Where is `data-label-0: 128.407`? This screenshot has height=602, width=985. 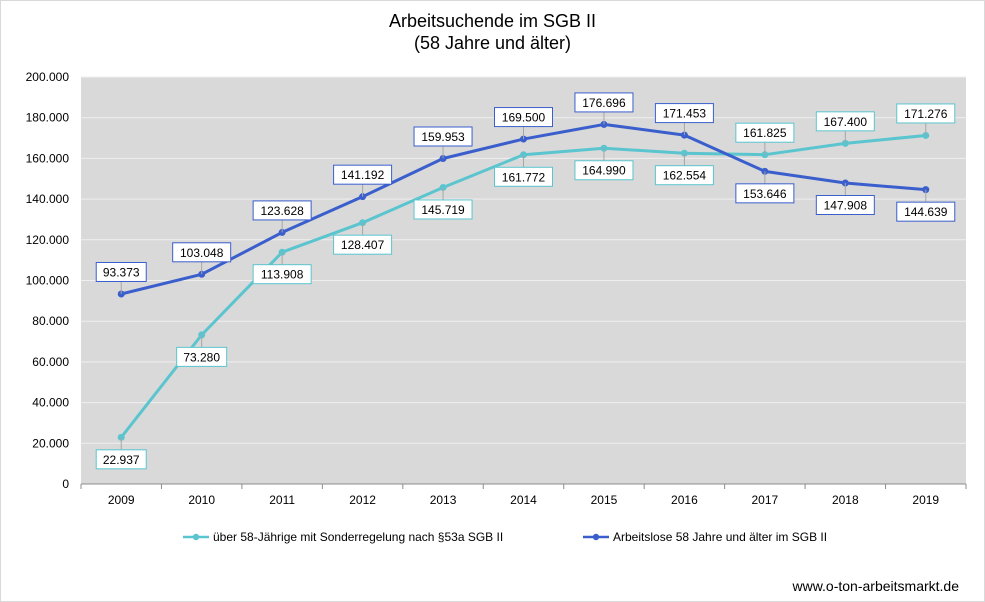 data-label-0: 128.407 is located at coordinates (363, 245).